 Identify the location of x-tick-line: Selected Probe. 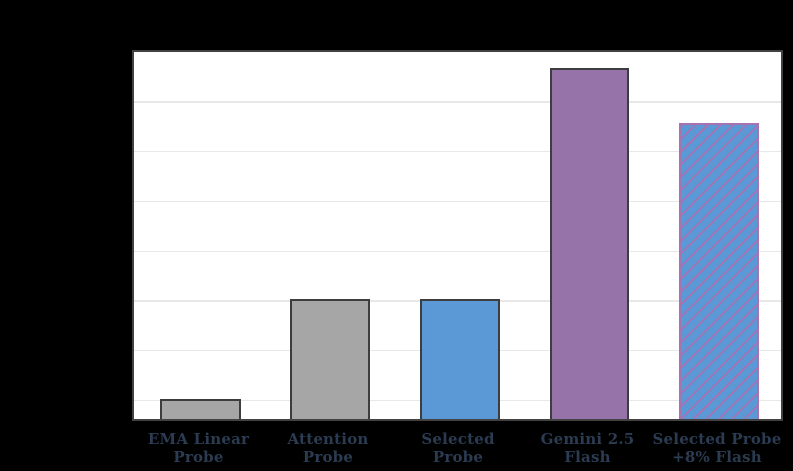
(717, 439).